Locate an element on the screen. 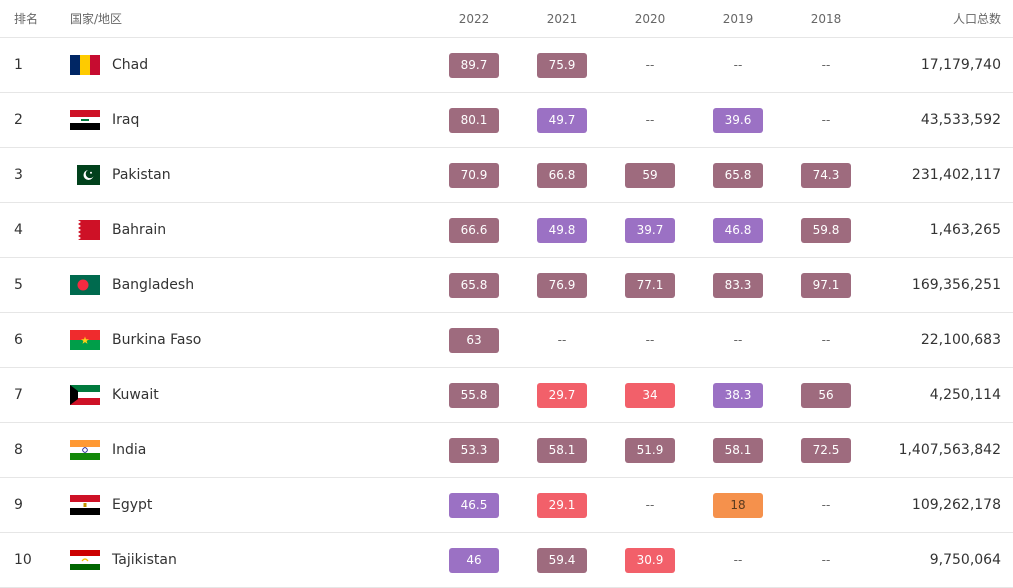 The image size is (1013, 588). score-badge: 29.1 is located at coordinates (562, 505).